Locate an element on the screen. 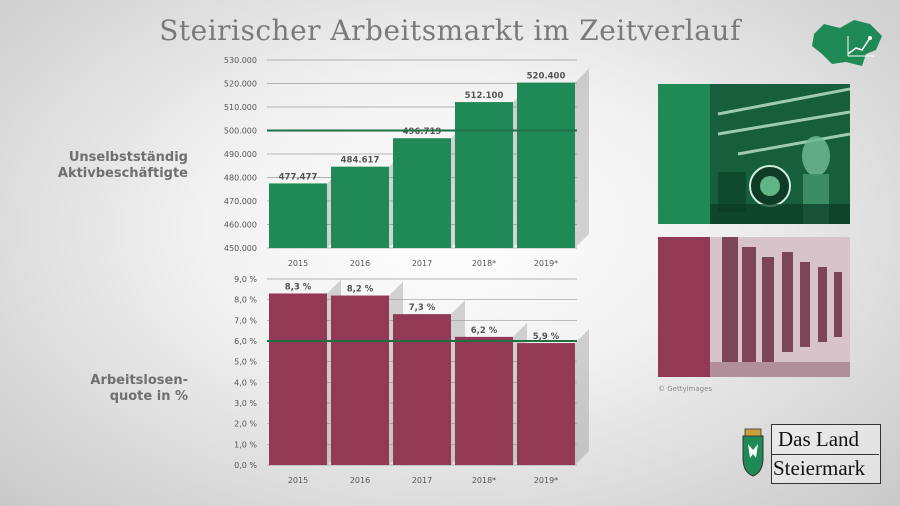 The image size is (900, 506). y-tick-label: 4,0 % is located at coordinates (245, 382).